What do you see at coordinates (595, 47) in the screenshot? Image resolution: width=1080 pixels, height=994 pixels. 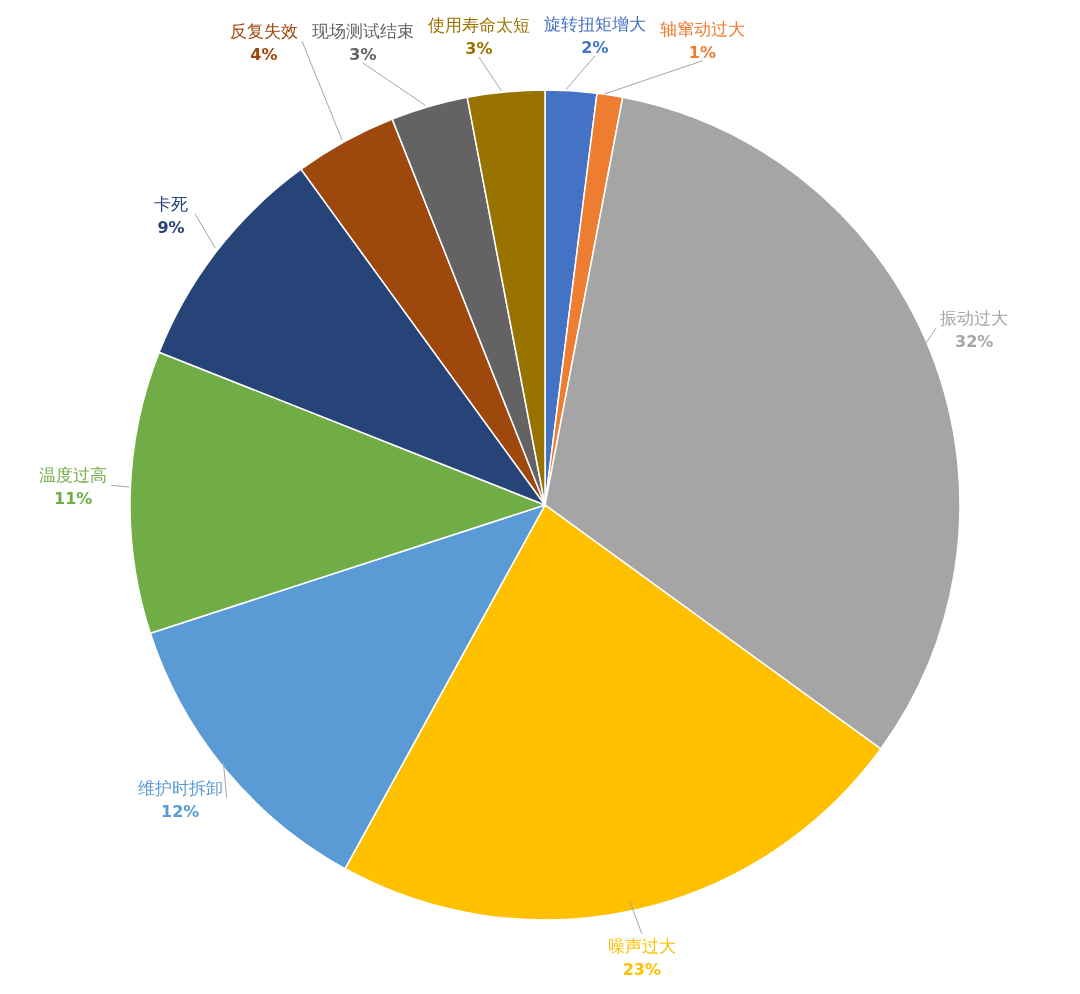 I see `data-label: 2%` at bounding box center [595, 47].